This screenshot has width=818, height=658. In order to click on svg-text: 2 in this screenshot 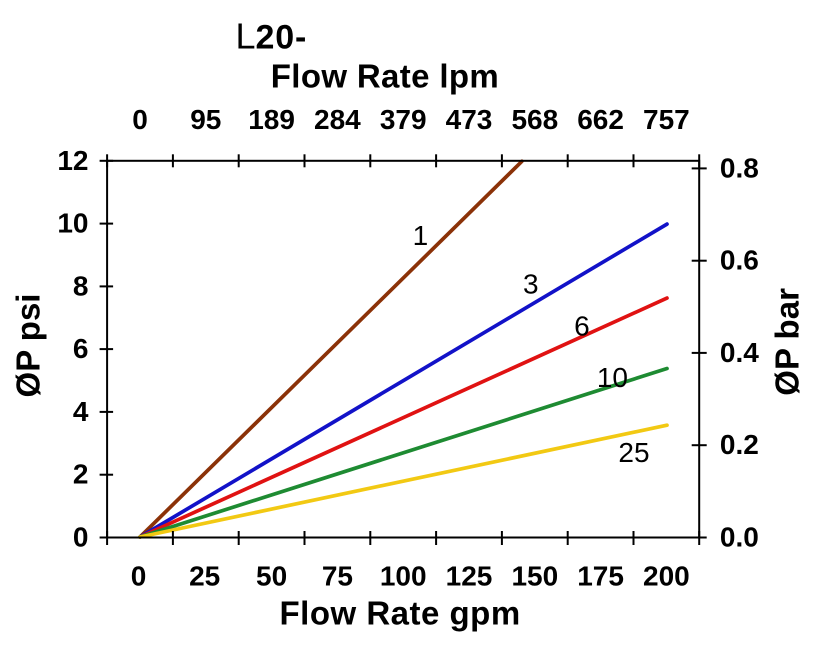, I will do `click(81, 474)`.